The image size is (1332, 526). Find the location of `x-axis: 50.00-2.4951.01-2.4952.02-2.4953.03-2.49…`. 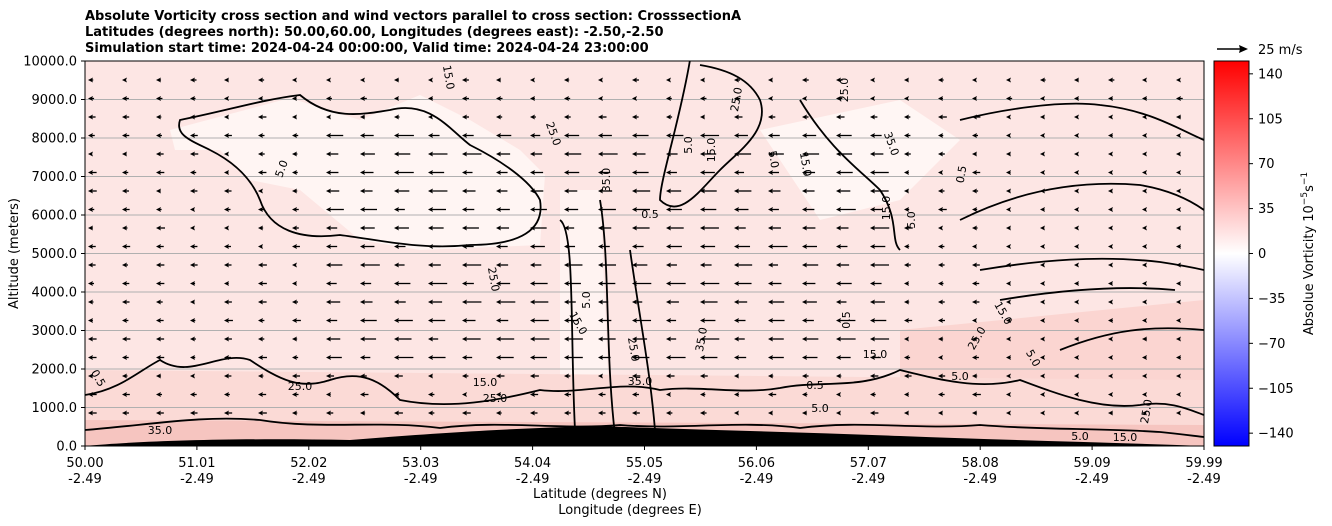

x-axis: 50.00-2.4951.01-2.4952.02-2.4953.03-2.49… is located at coordinates (644, 466).